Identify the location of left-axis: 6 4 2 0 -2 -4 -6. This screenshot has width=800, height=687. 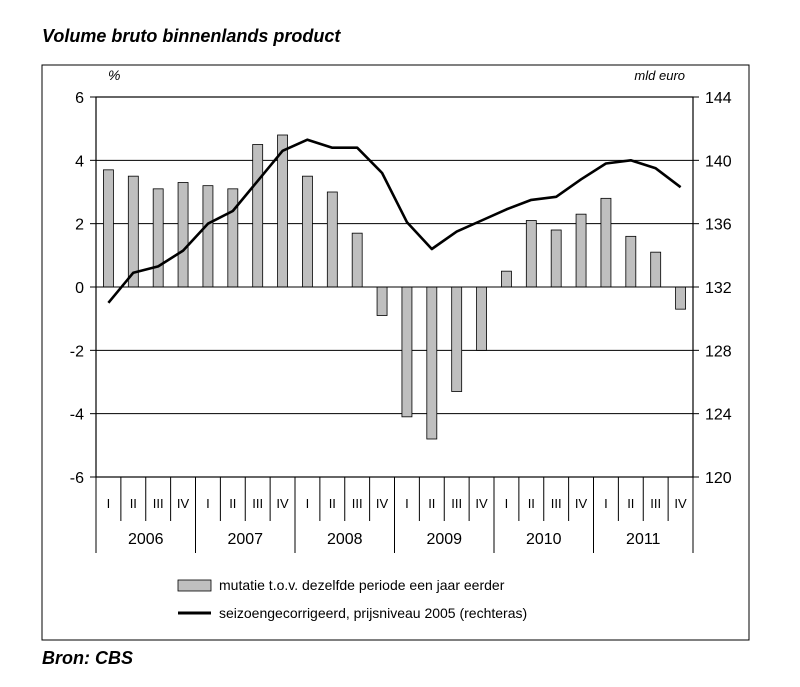
(83, 288).